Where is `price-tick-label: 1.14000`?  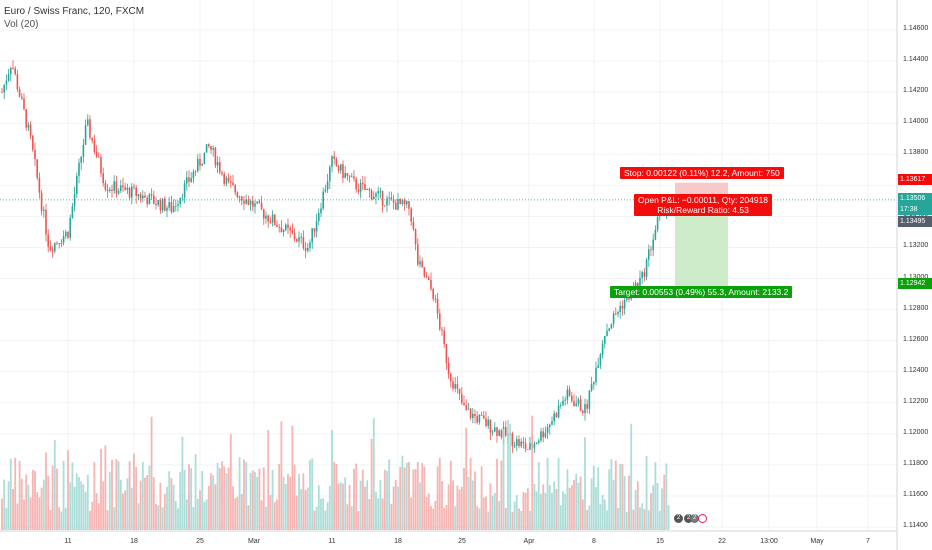 price-tick-label: 1.14000 is located at coordinates (916, 122).